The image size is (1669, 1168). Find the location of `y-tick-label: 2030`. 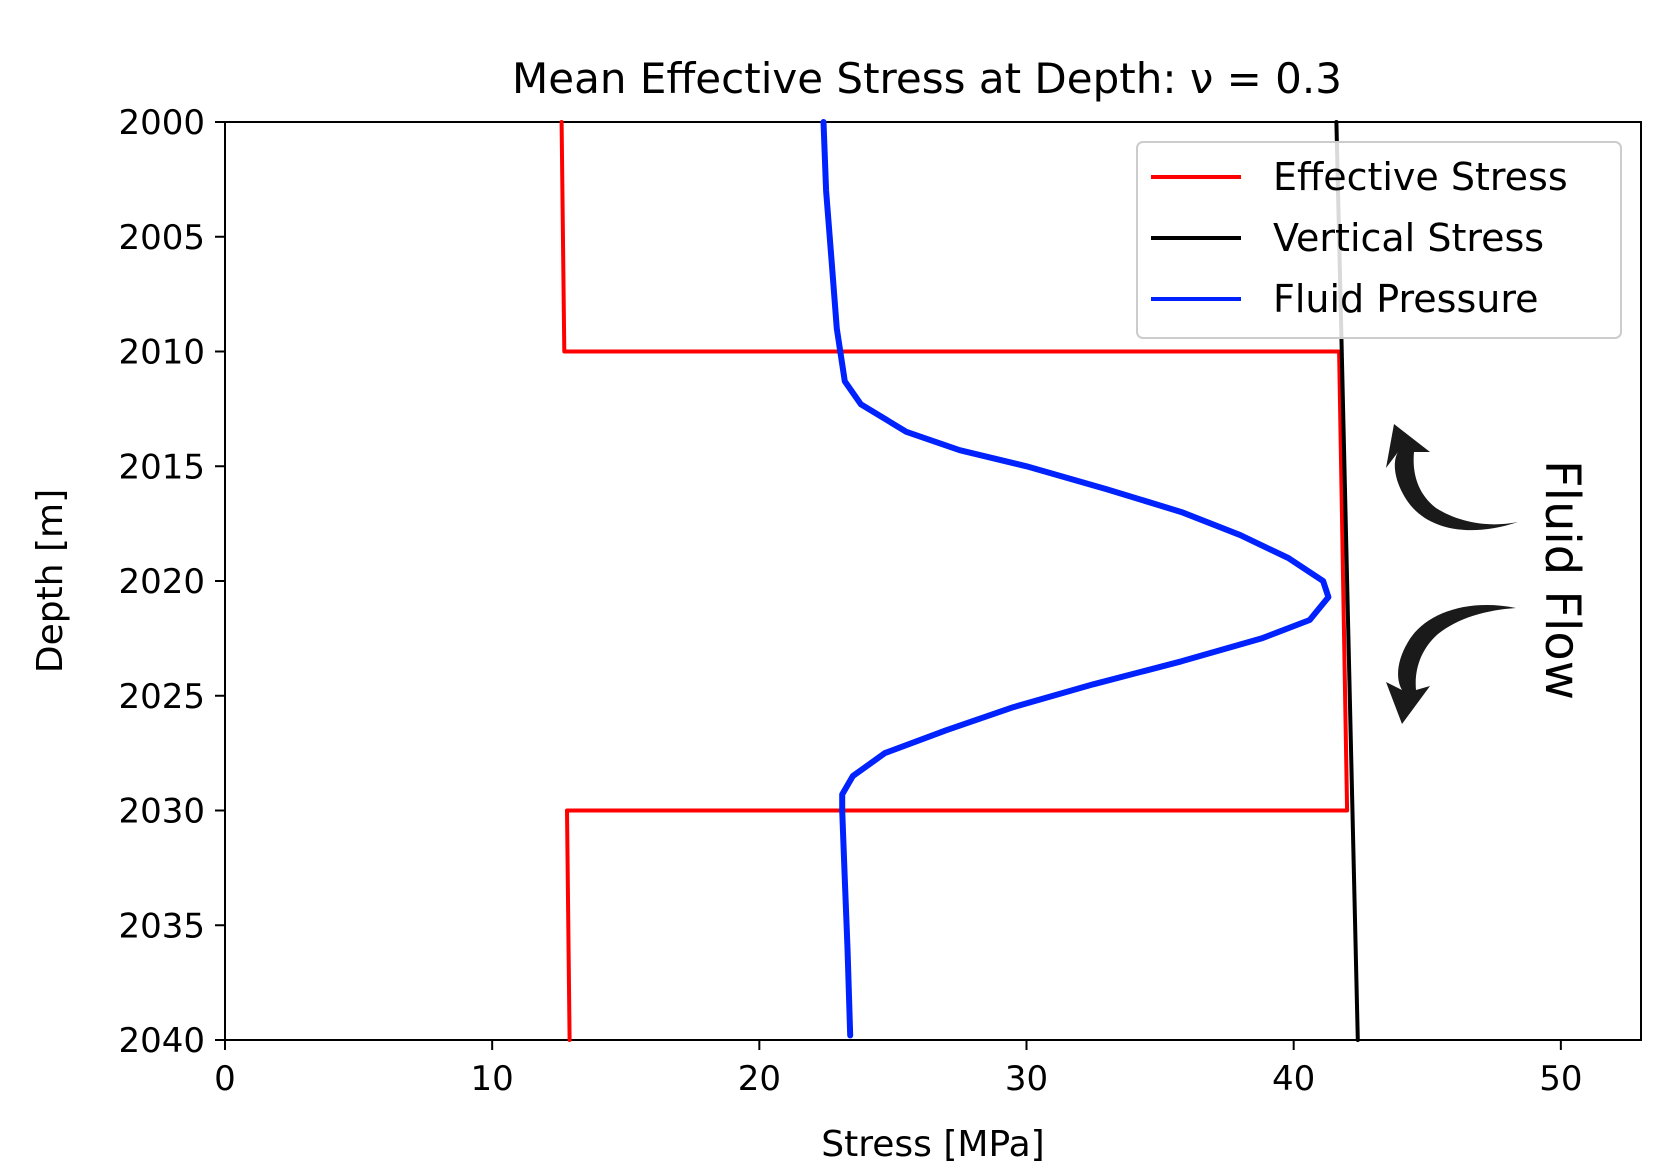

y-tick-label: 2030 is located at coordinates (161, 812).